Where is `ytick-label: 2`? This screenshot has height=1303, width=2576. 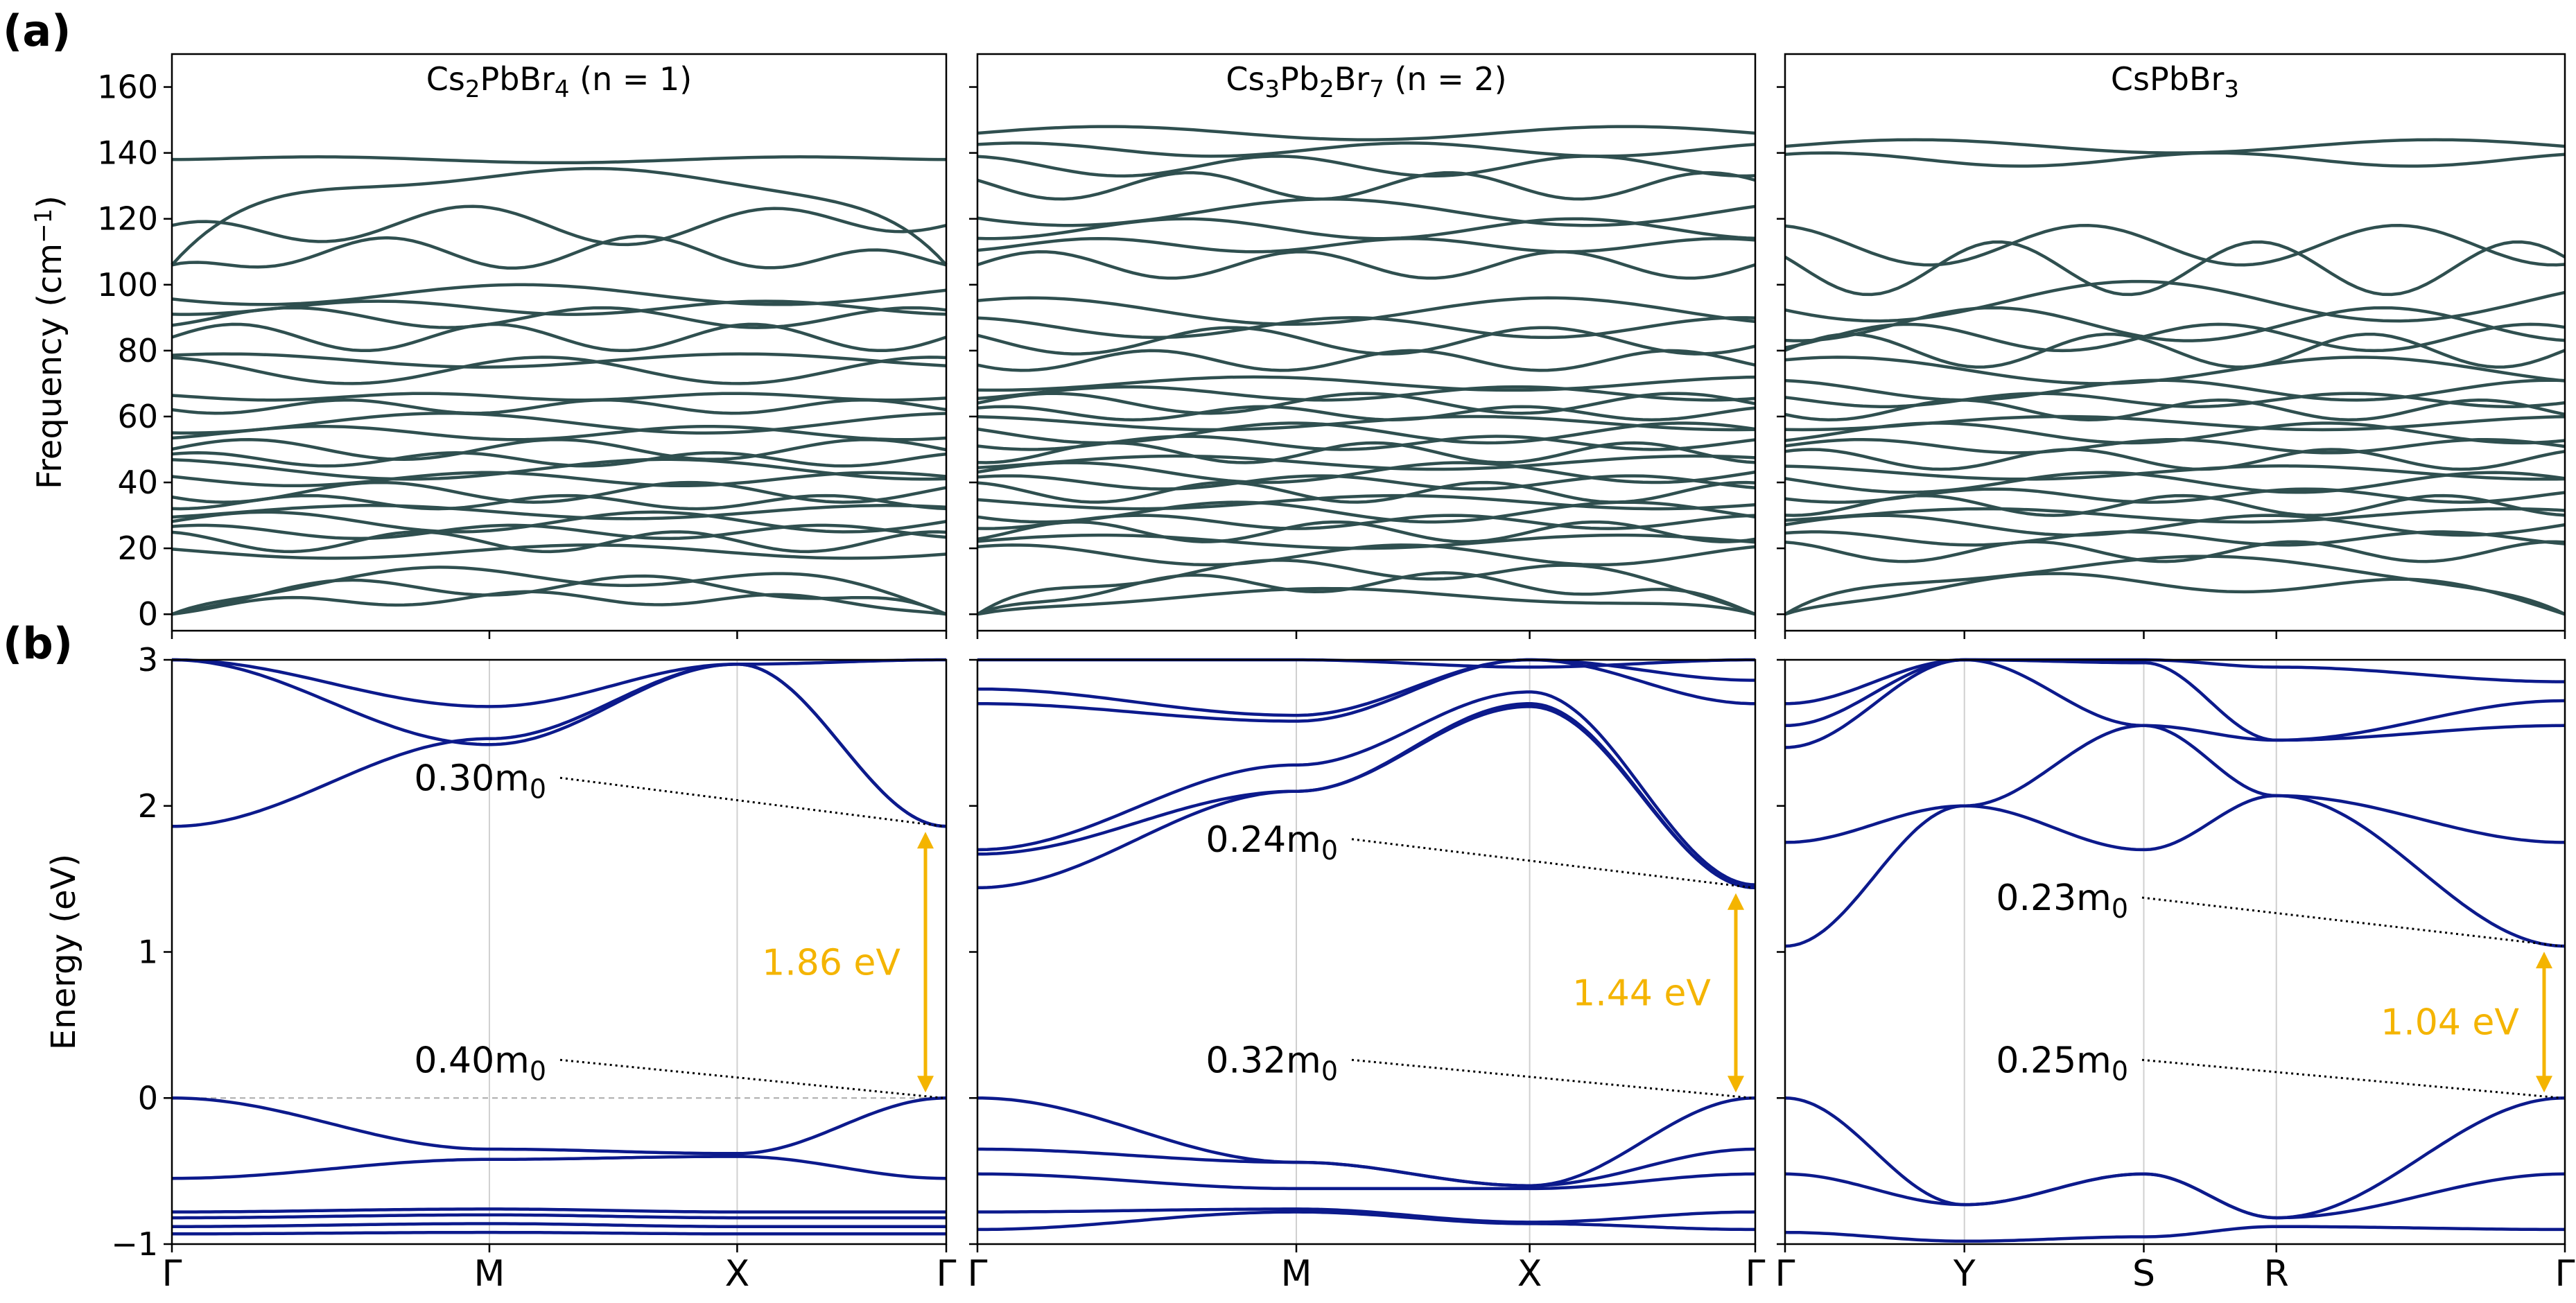
ytick-label: 2 is located at coordinates (148, 806).